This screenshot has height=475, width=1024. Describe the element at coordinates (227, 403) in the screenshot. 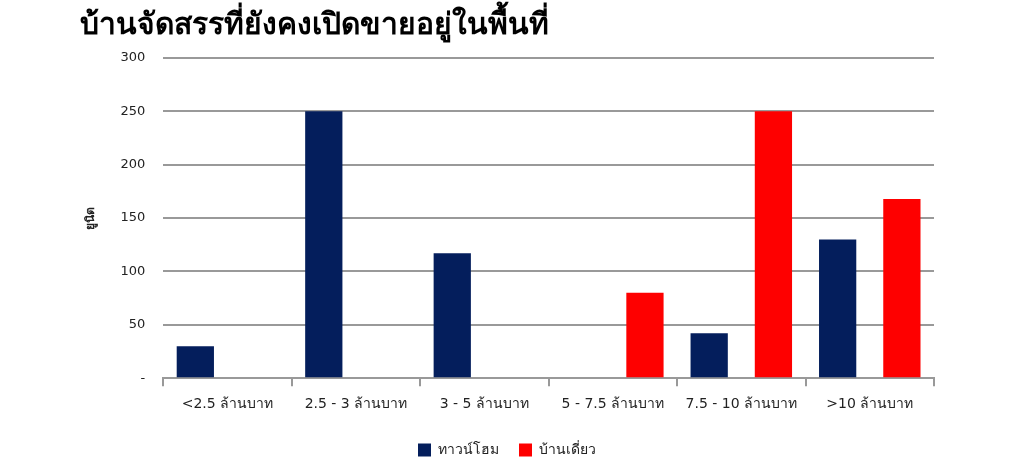

I see `x-tick-label: <2.5 ล้านบาท` at that location.